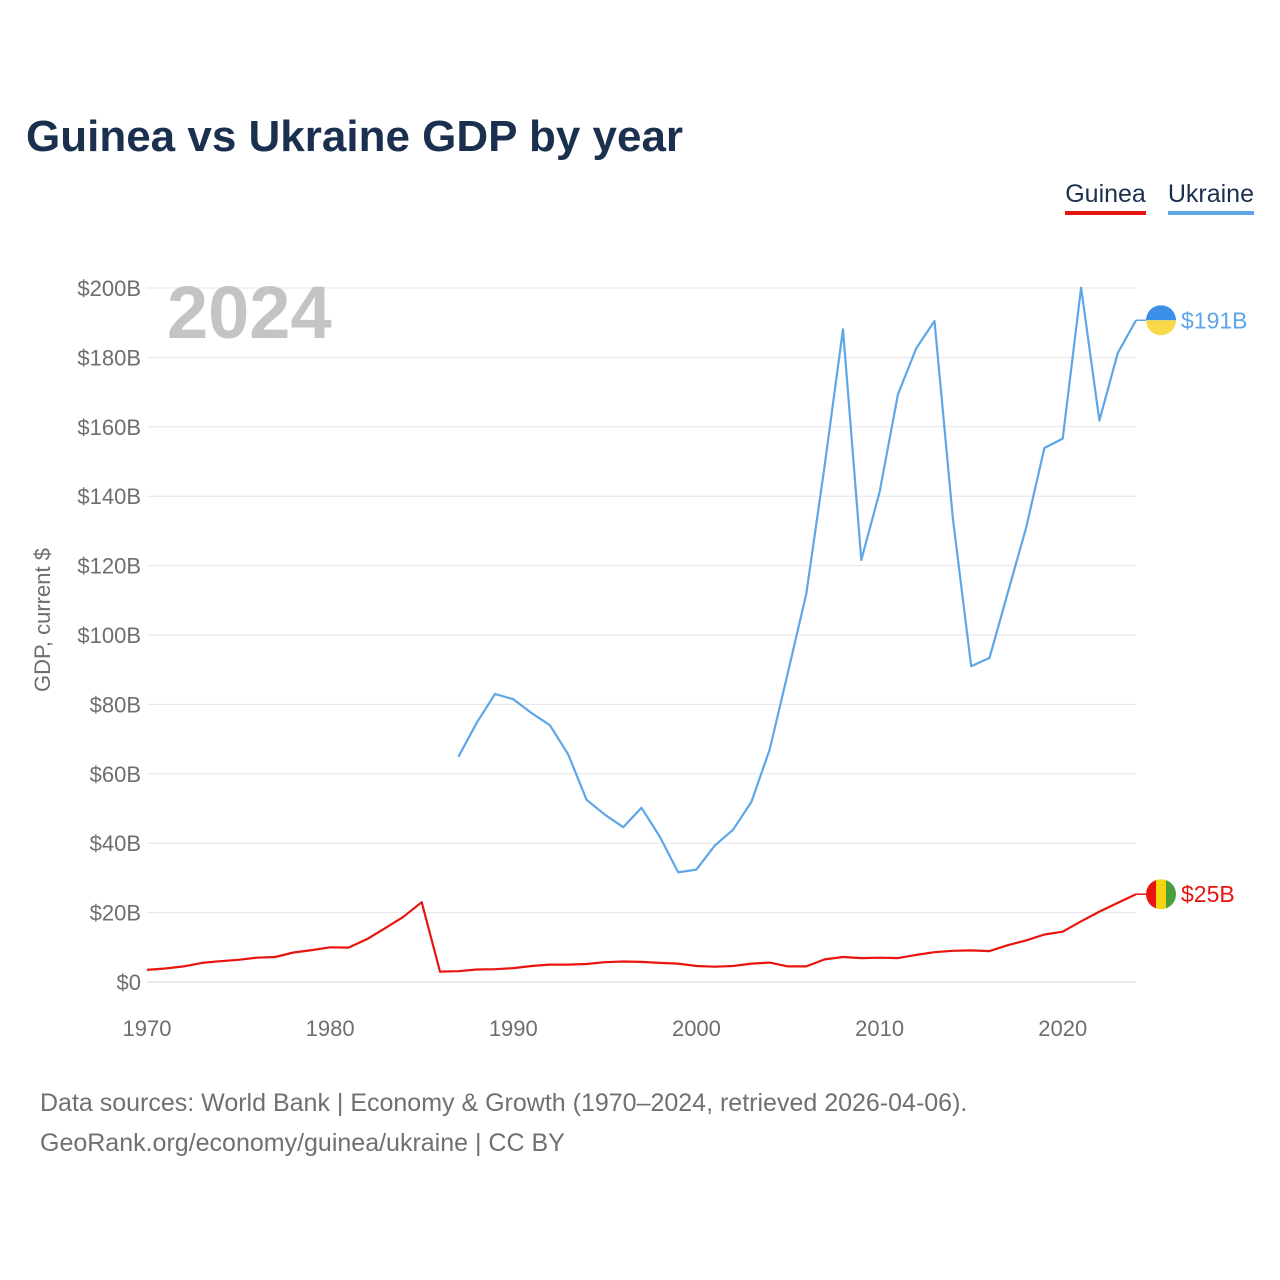 The height and width of the screenshot is (1280, 1280). What do you see at coordinates (42, 620) in the screenshot?
I see `y-axis-label: GDP, current $` at bounding box center [42, 620].